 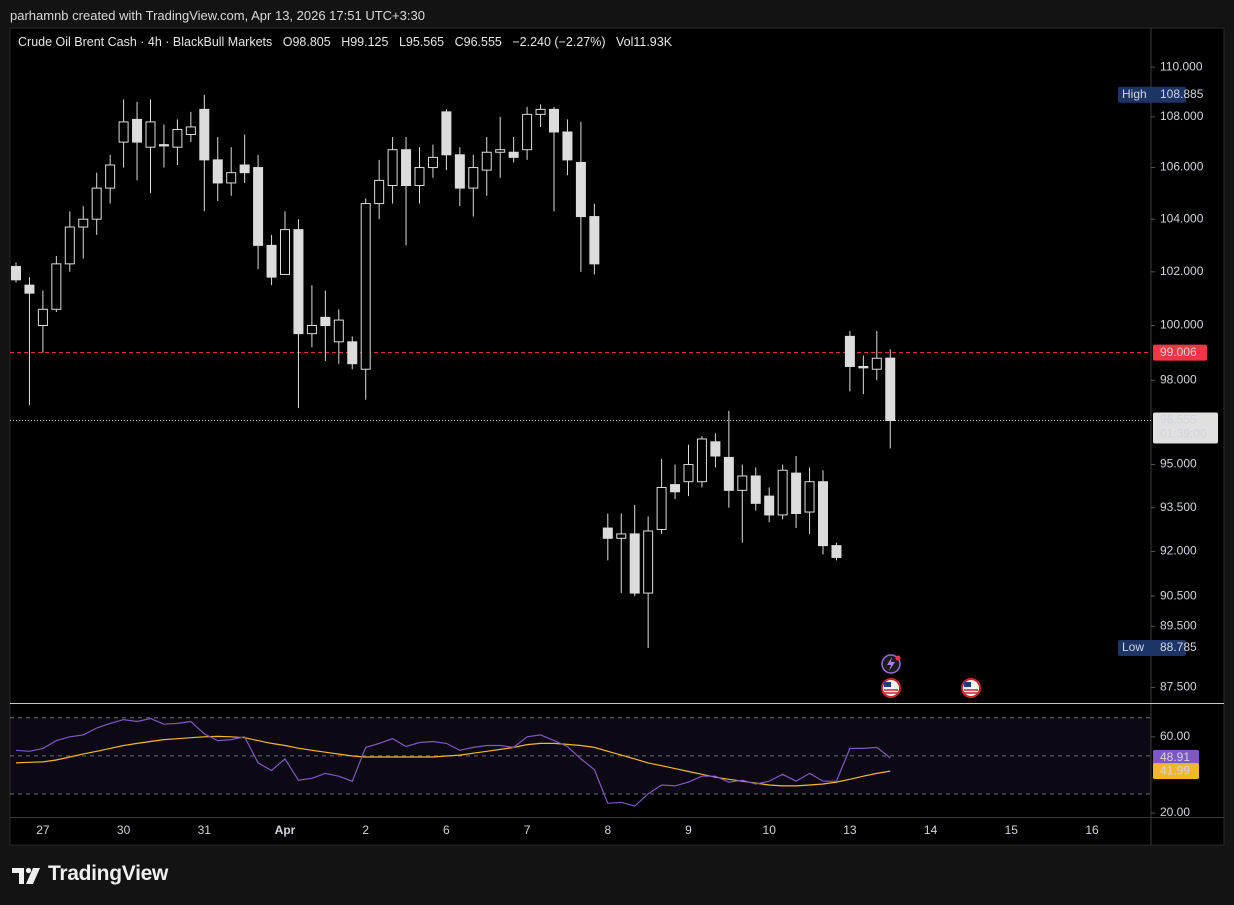 I want to click on event-icons, so click(x=931, y=676).